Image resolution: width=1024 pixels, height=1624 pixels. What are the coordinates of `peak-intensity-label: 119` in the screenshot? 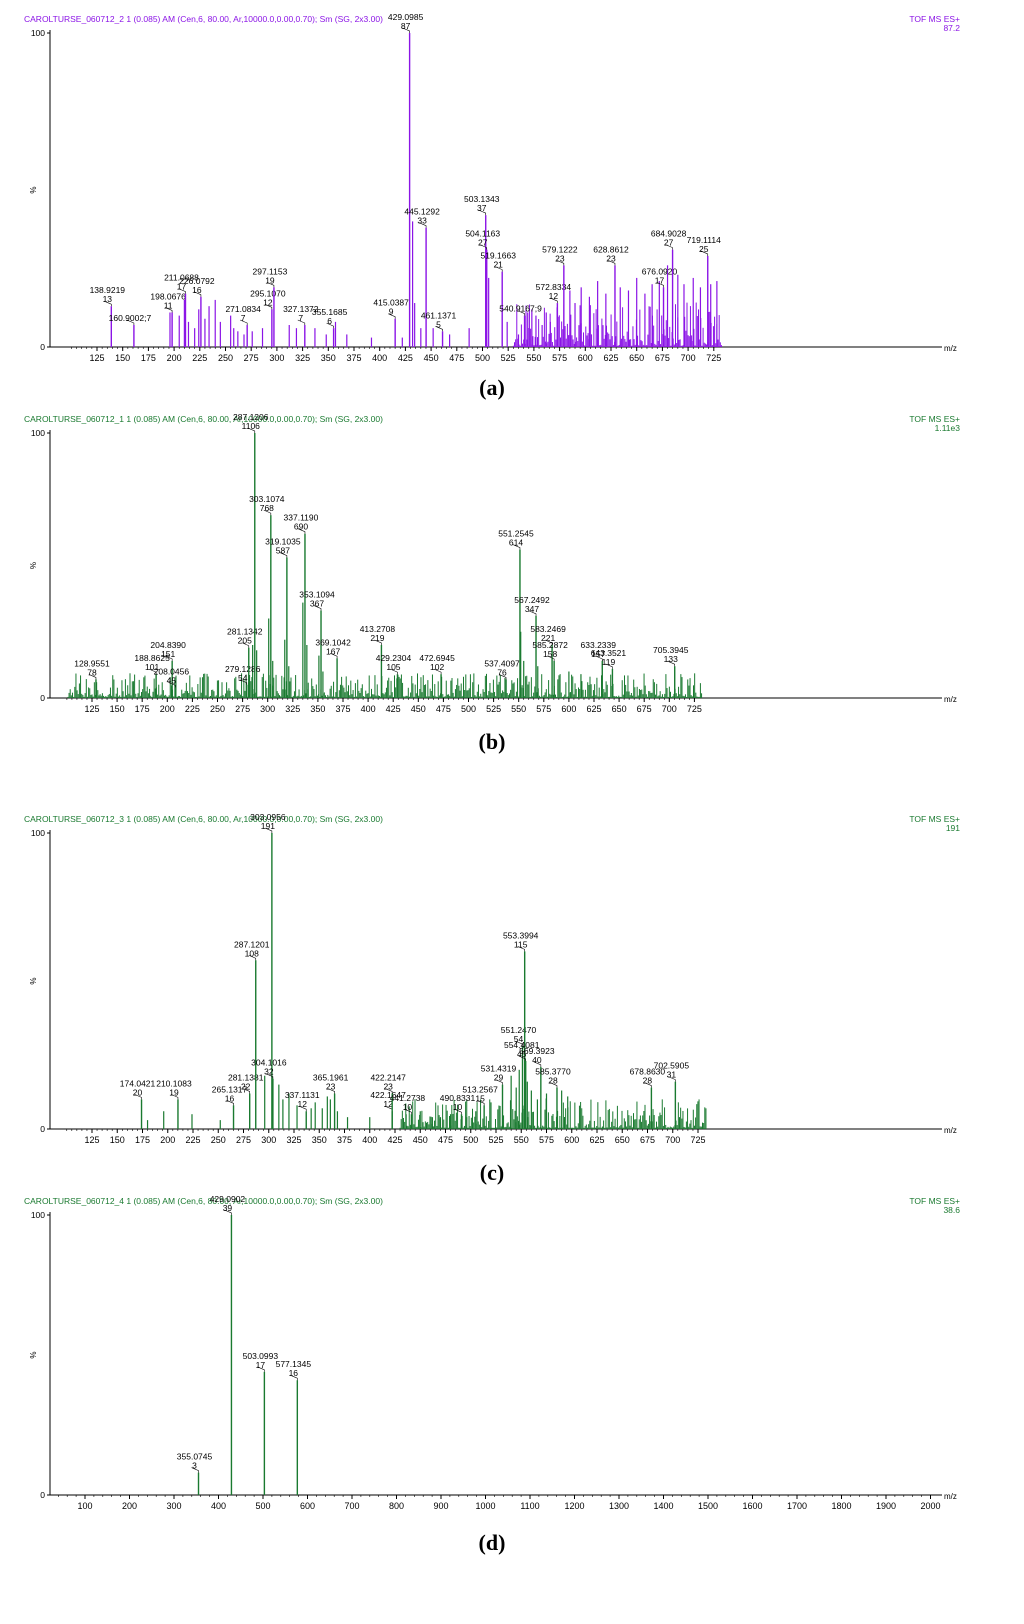 It's located at (609, 662).